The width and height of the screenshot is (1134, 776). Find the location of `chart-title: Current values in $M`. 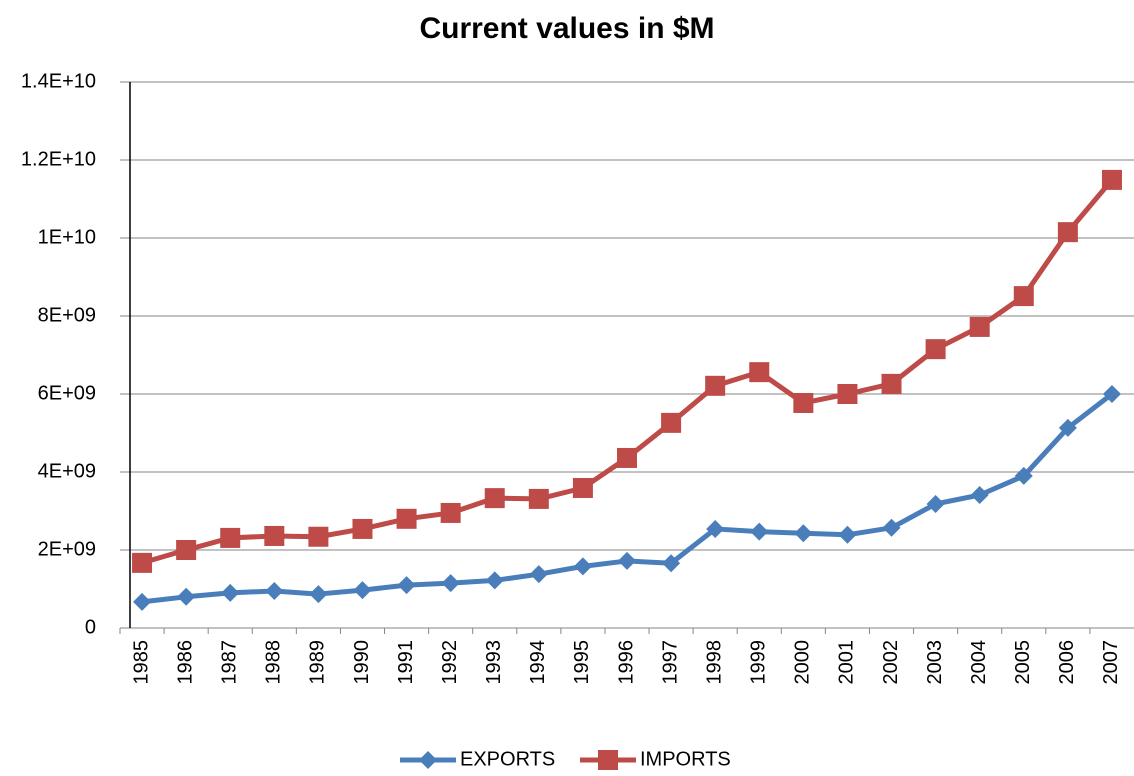

chart-title: Current values in $M is located at coordinates (566, 28).